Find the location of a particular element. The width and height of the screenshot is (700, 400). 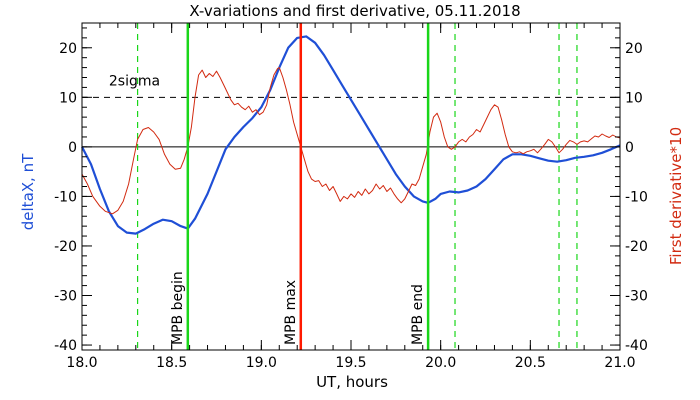

x-axis-label: UT, hours is located at coordinates (352, 382).